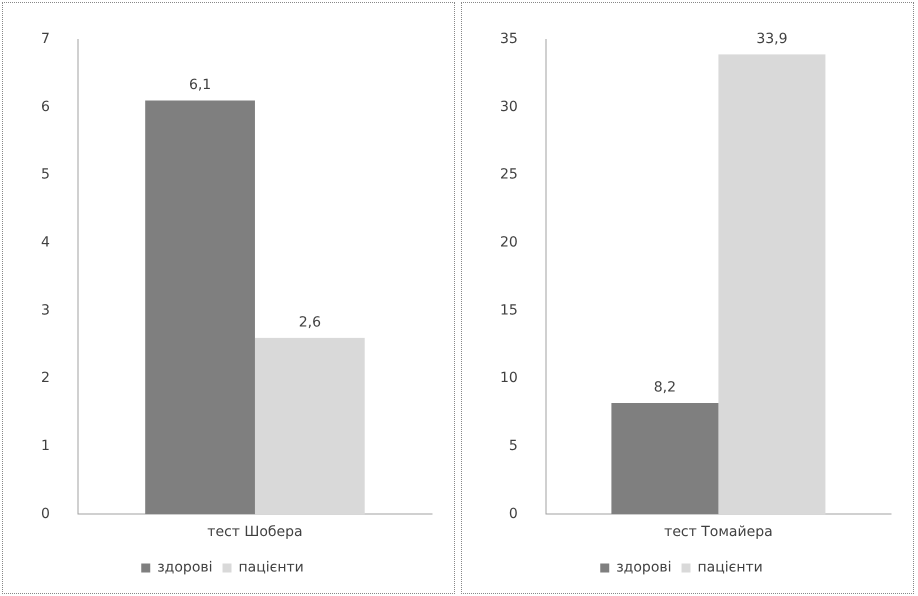  What do you see at coordinates (509, 310) in the screenshot?
I see `y-tick-label: 15` at bounding box center [509, 310].